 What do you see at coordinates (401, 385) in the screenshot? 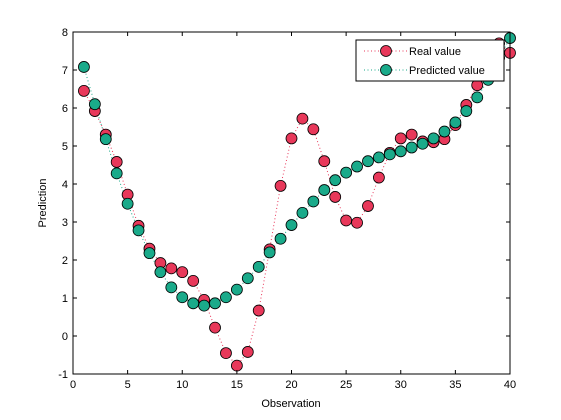
I see `x-tick-label-6: 30` at bounding box center [401, 385].